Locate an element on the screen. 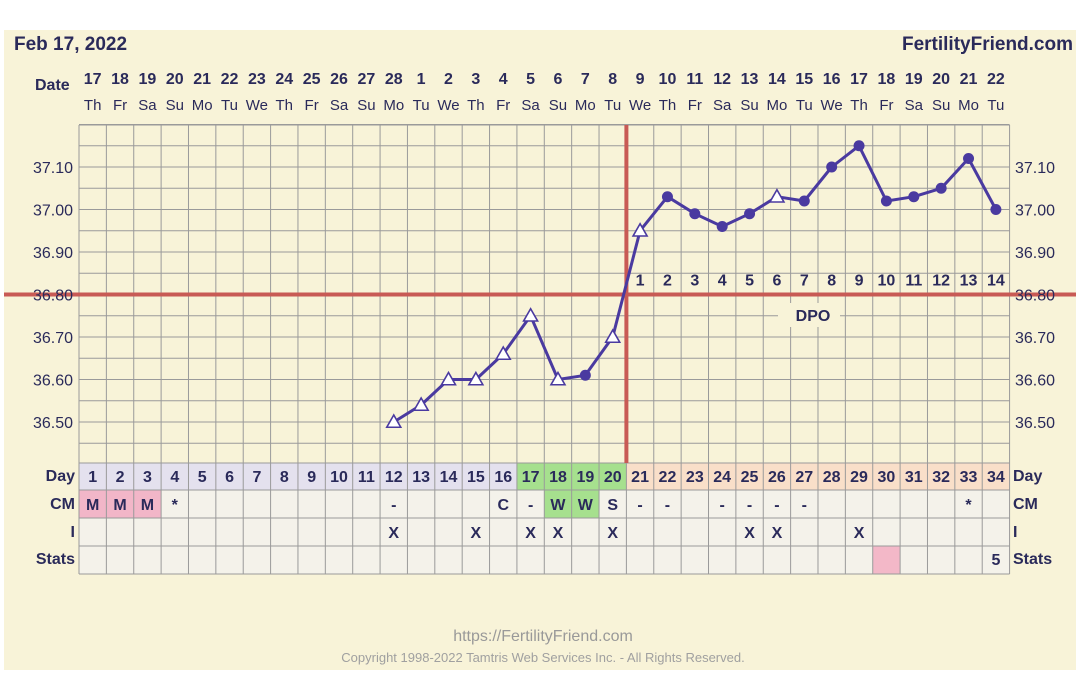 This screenshot has width=1080, height=679. weekday-label: Tu is located at coordinates (421, 105).